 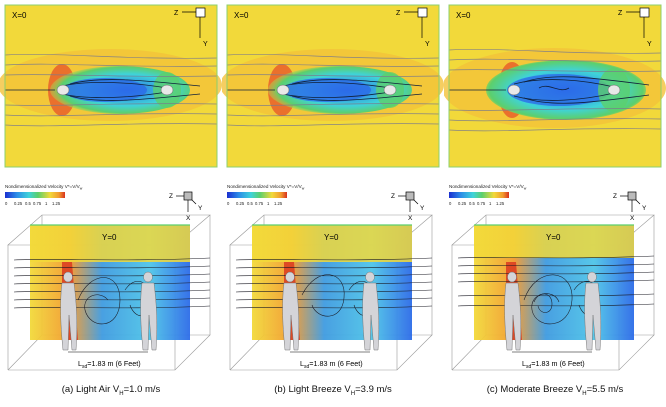 I want to click on caption: (b) Light Breeze VH=3.9 m/s, so click(x=333, y=390).